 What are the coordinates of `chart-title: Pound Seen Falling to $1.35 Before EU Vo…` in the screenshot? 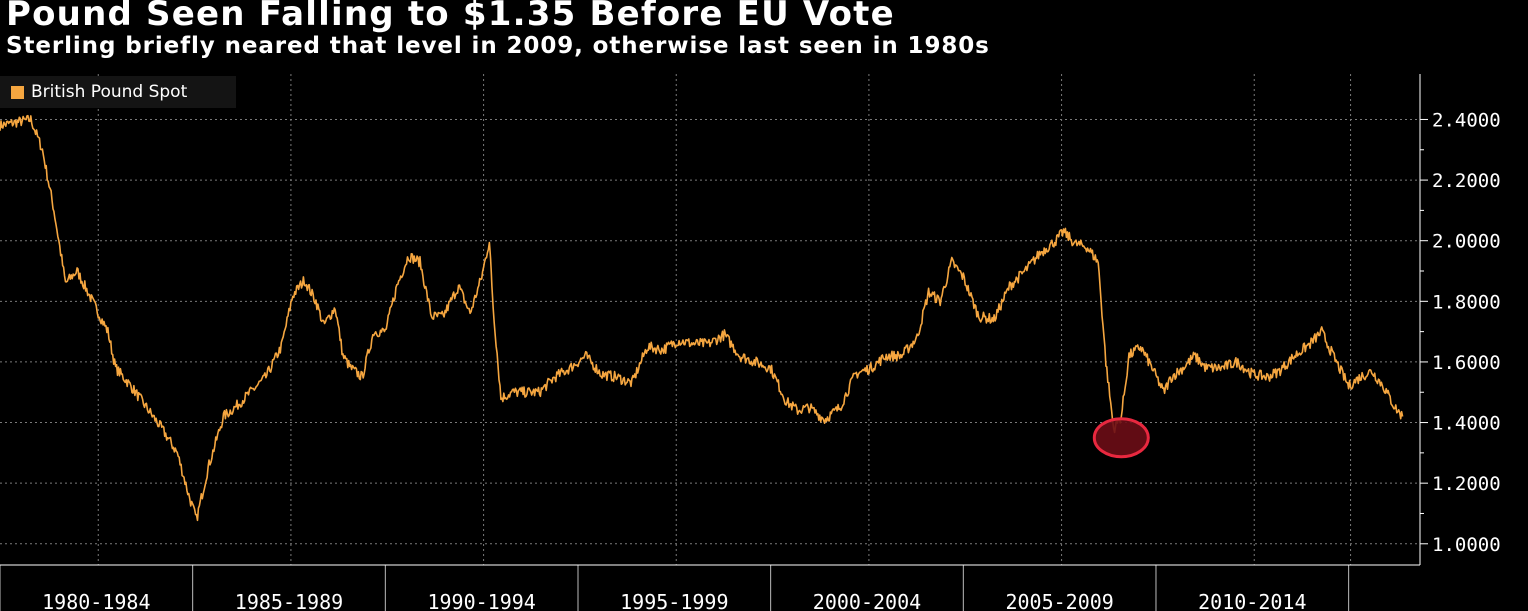 It's located at (450, 17).